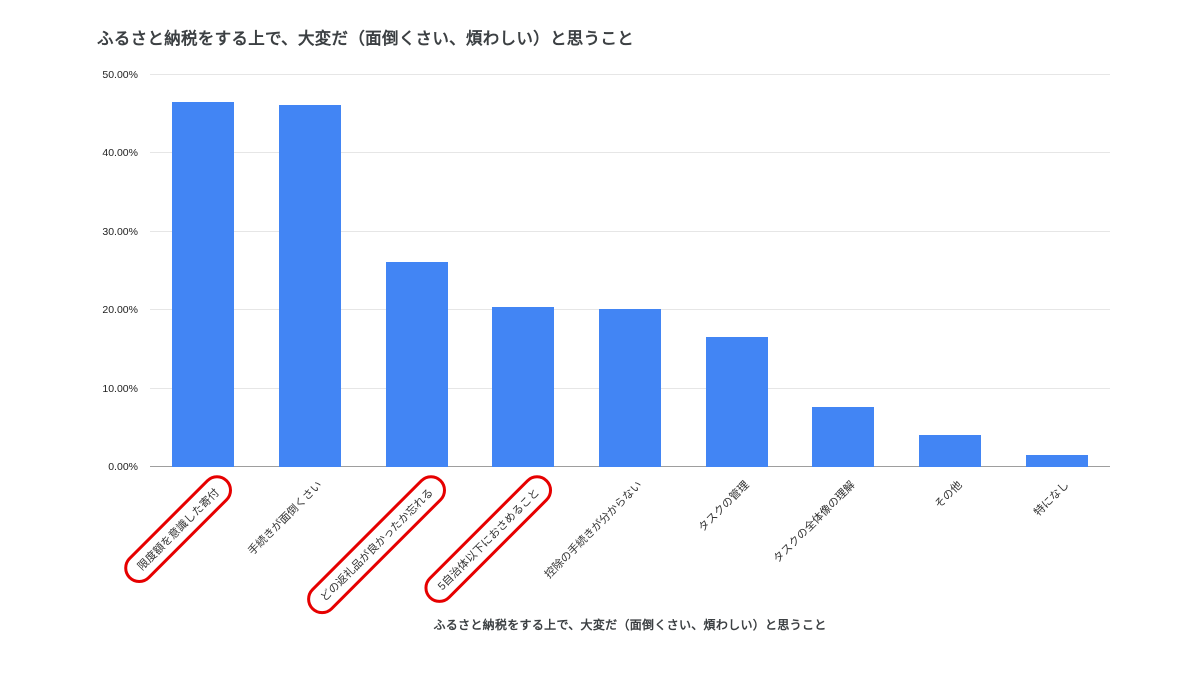 The image size is (1200, 675). What do you see at coordinates (123, 467) in the screenshot?
I see `y-tick-label: 0.00%` at bounding box center [123, 467].